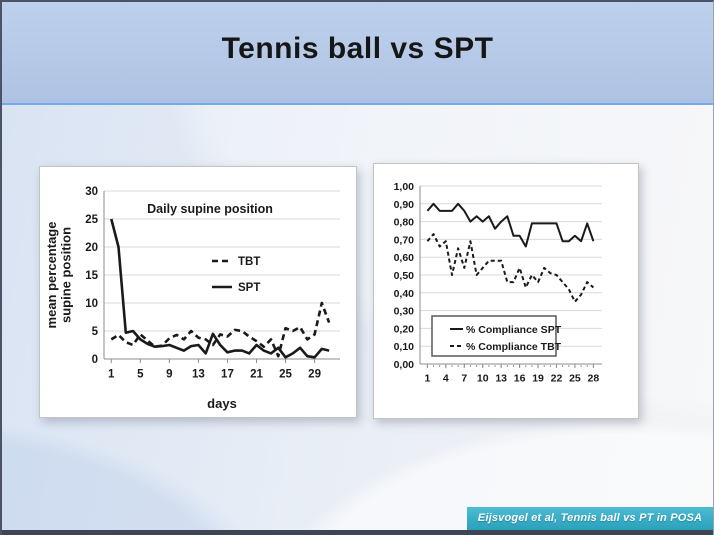 This screenshot has width=714, height=535. I want to click on svg-text: 16, so click(520, 379).